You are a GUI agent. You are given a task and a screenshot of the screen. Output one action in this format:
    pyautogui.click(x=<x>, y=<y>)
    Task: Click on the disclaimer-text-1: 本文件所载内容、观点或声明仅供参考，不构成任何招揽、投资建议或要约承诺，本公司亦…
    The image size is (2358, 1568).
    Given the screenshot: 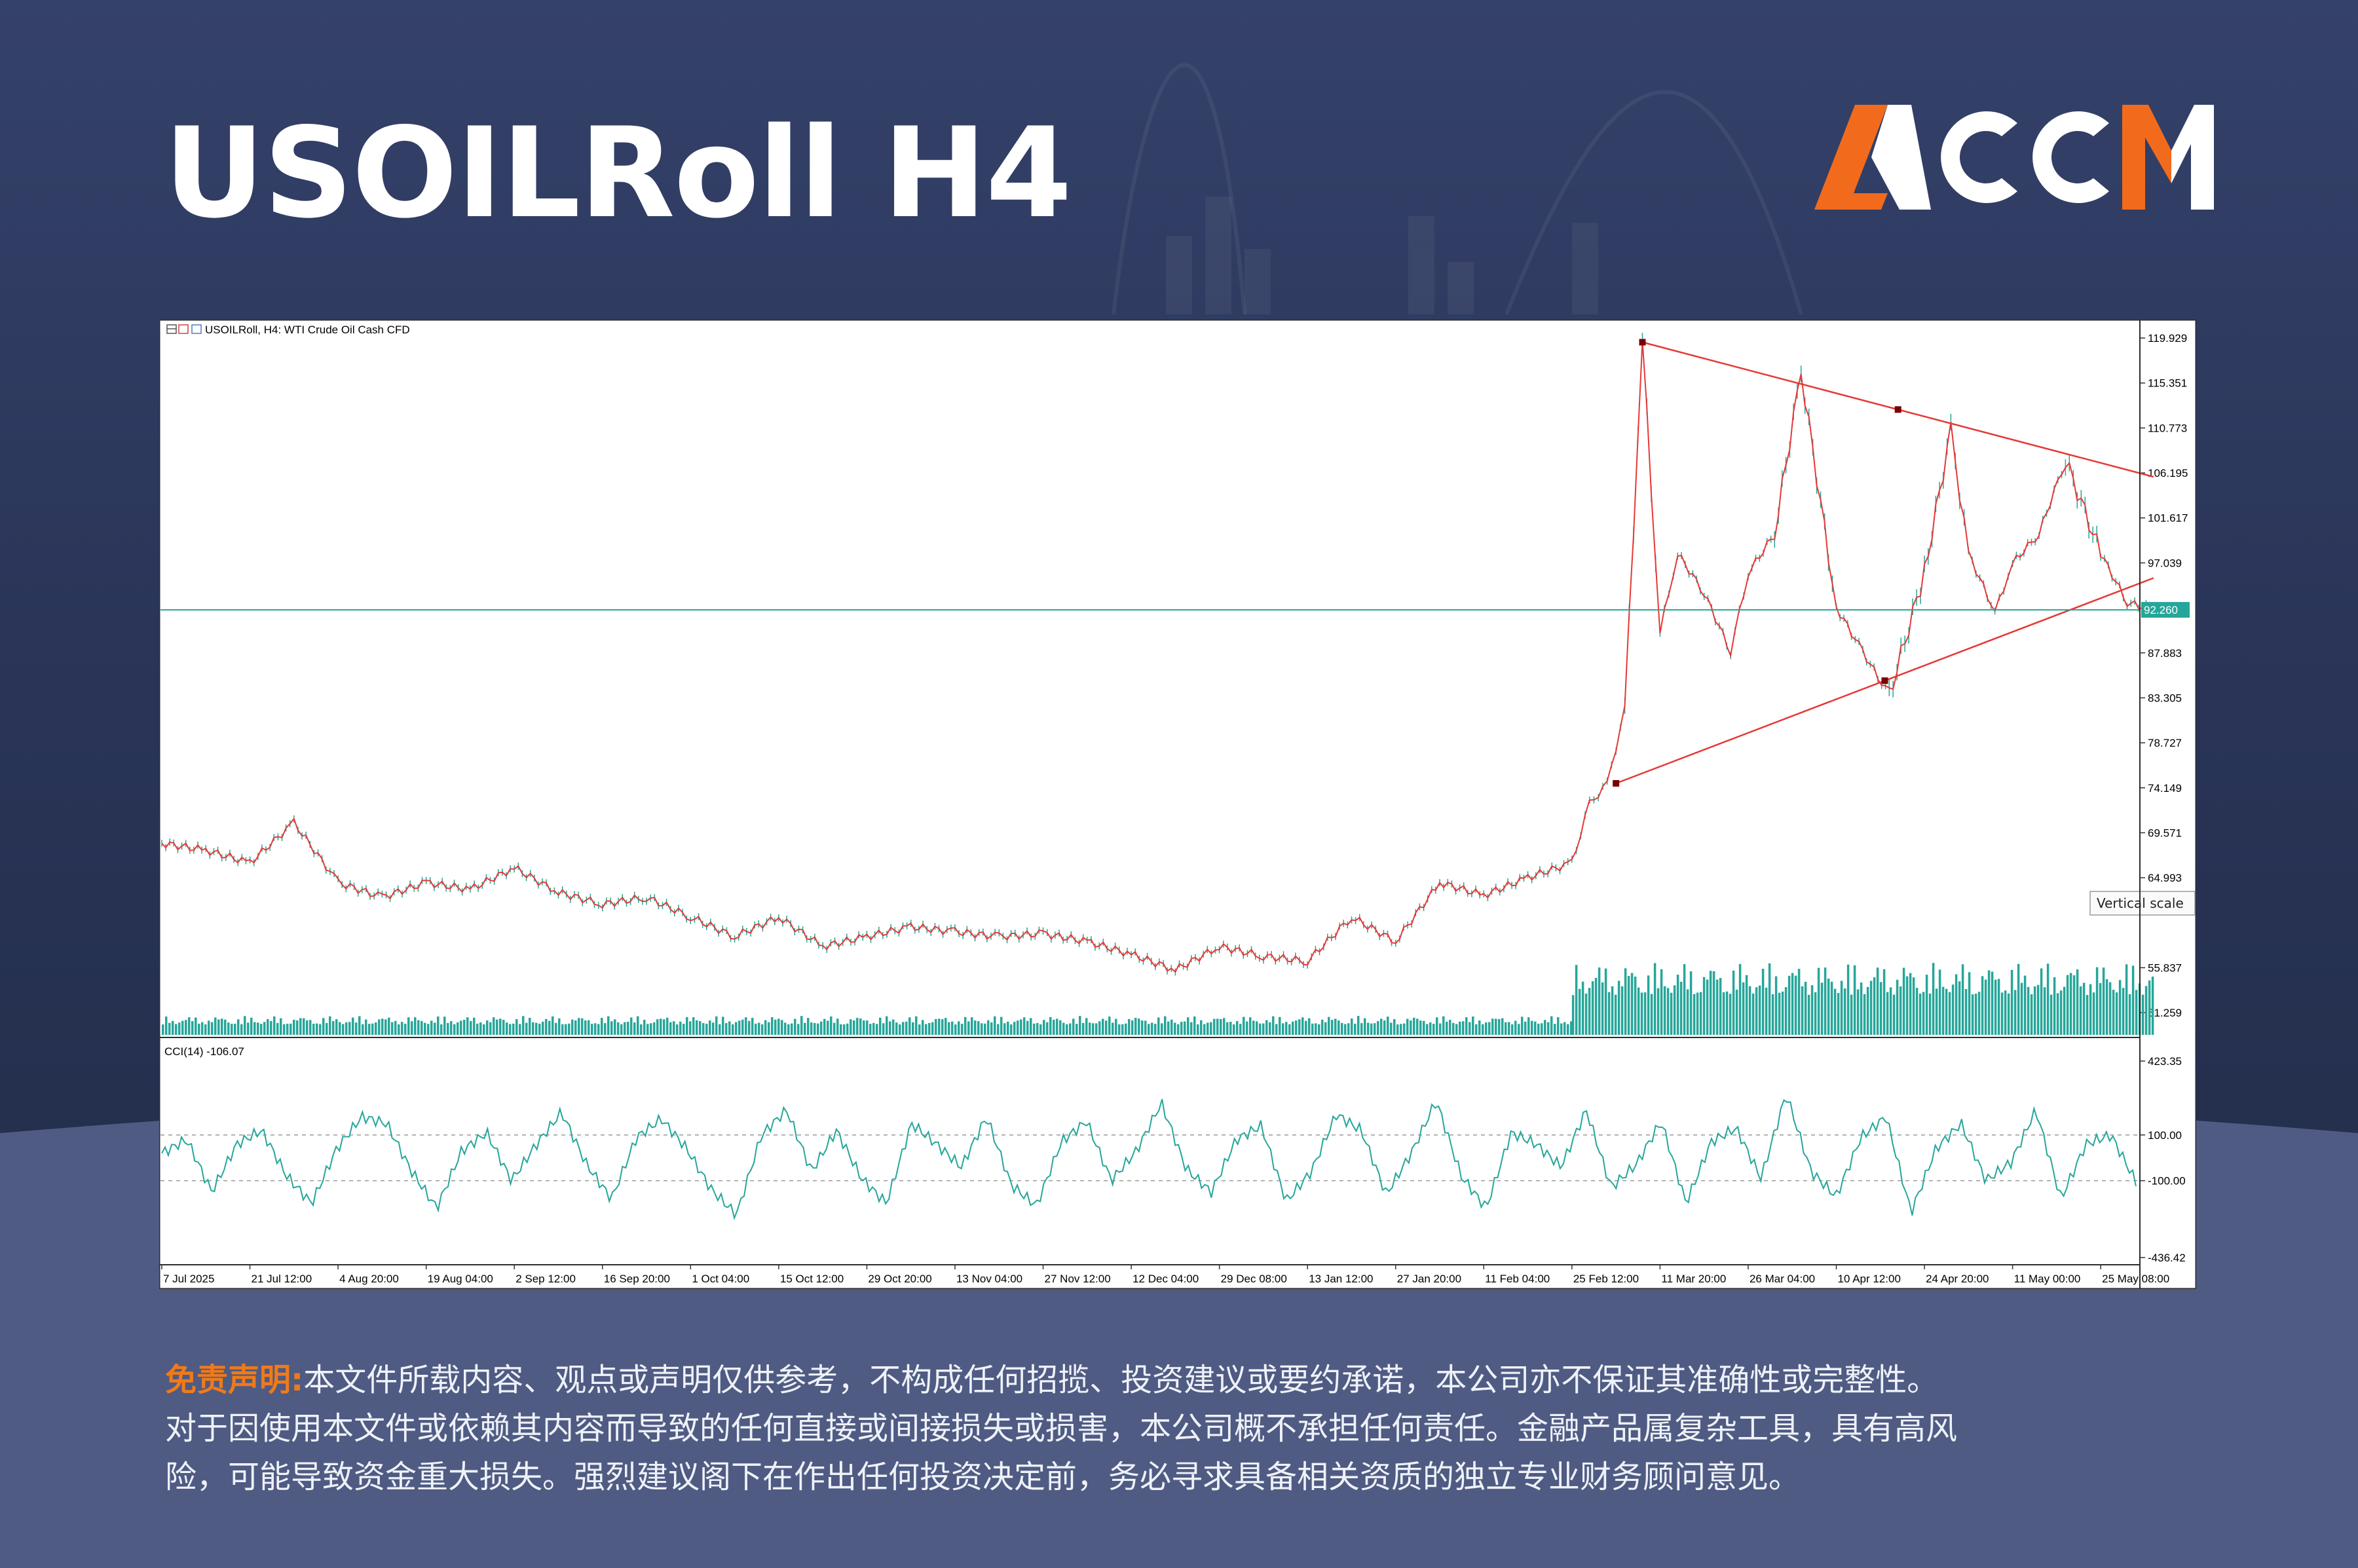 What is the action you would take?
    pyautogui.click(x=1121, y=1380)
    